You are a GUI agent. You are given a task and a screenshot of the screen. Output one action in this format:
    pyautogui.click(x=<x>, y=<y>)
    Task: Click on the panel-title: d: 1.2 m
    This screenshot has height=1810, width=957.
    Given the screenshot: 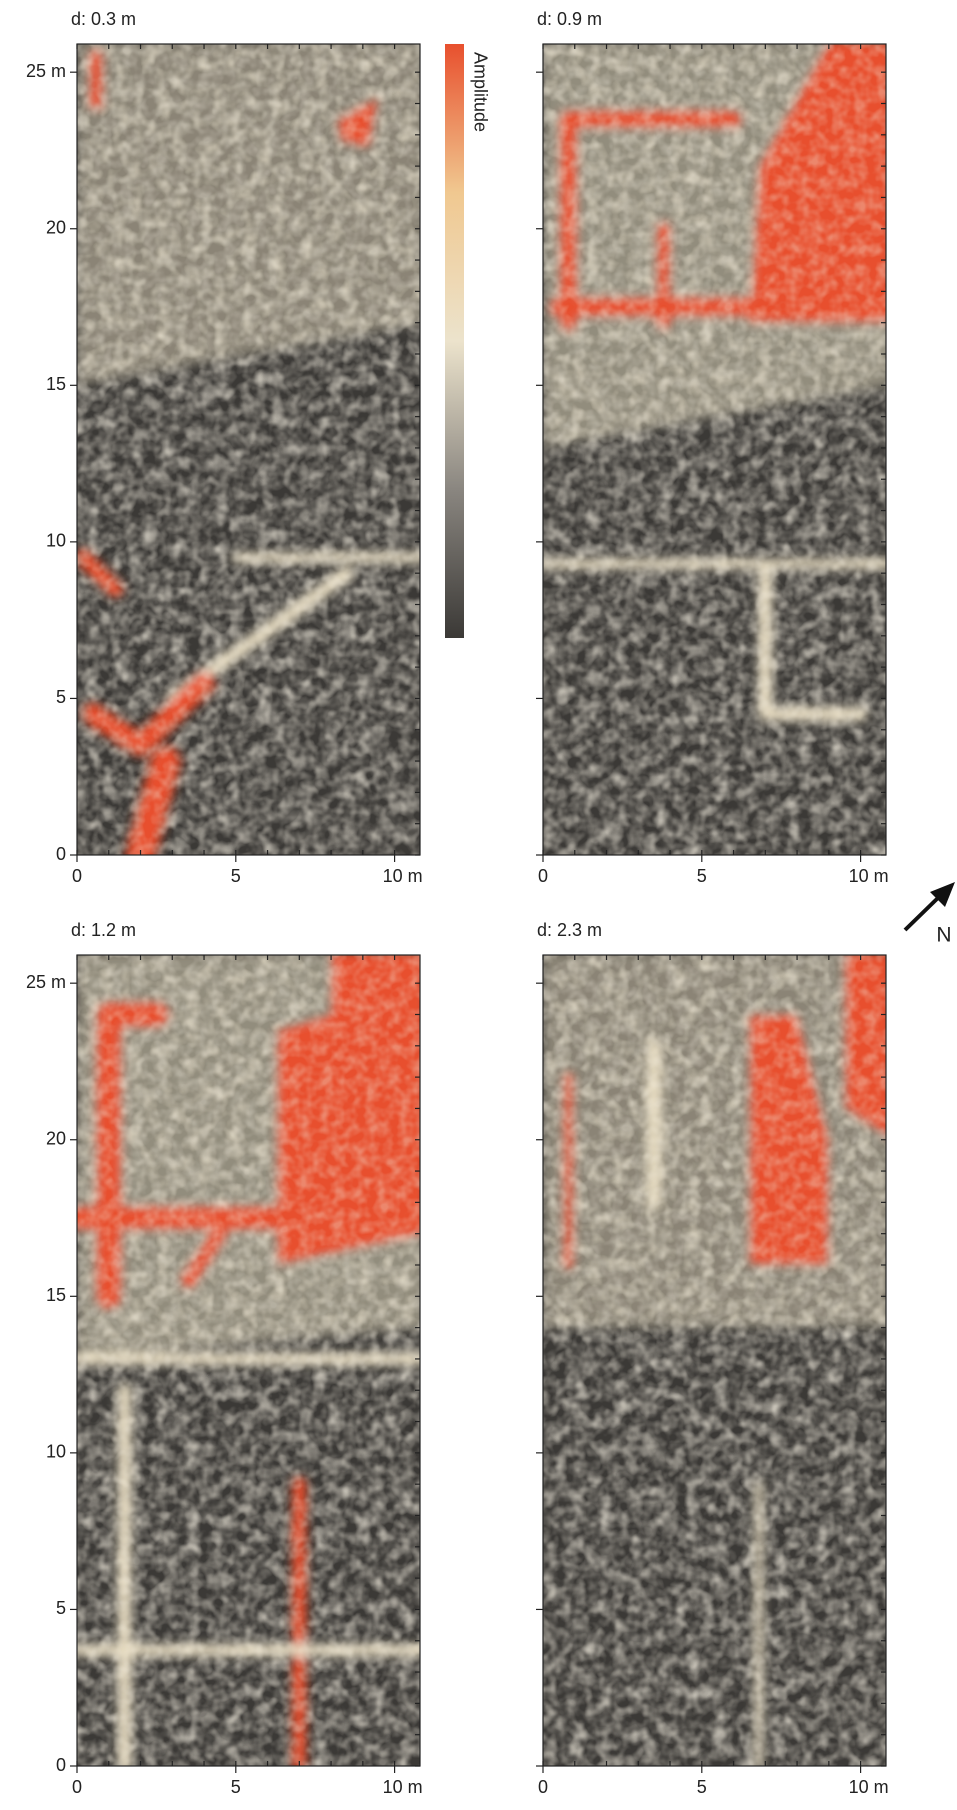 What is the action you would take?
    pyautogui.click(x=103, y=930)
    